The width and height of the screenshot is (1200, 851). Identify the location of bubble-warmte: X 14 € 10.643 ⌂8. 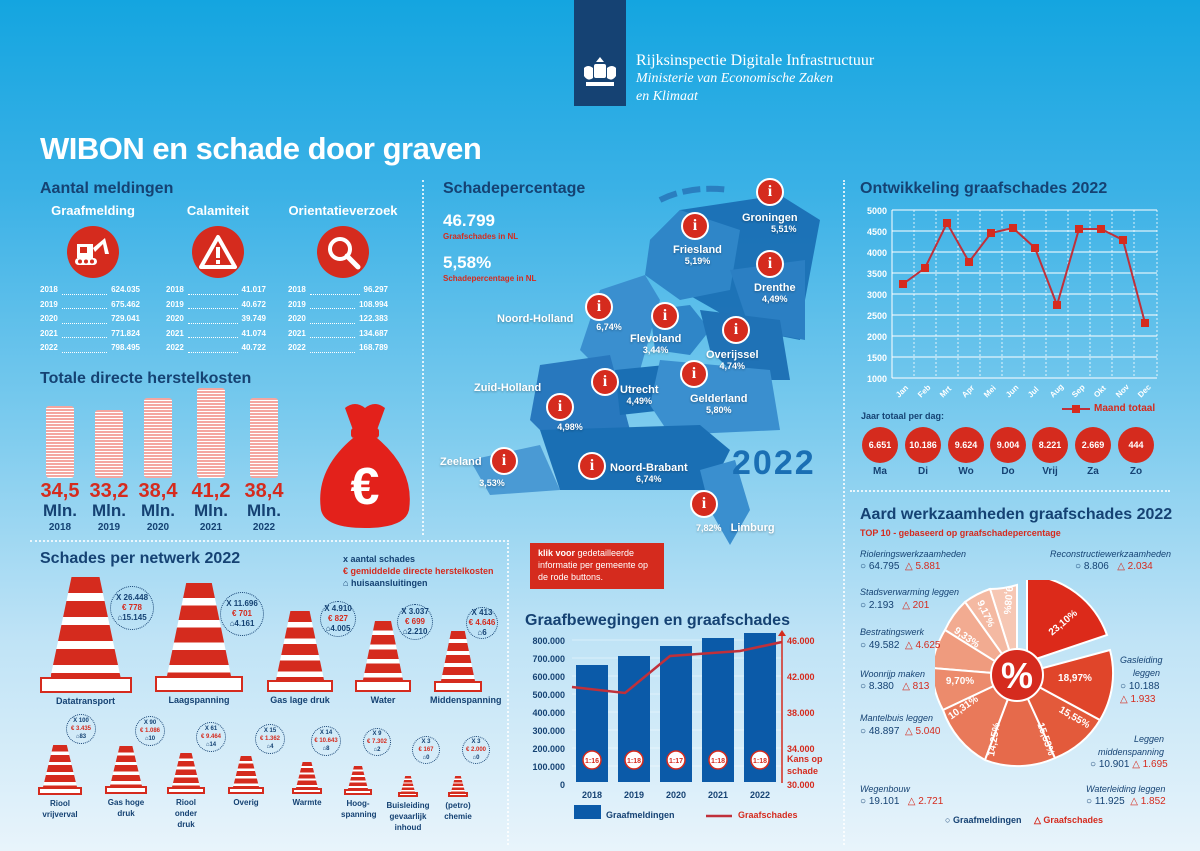
(326, 741).